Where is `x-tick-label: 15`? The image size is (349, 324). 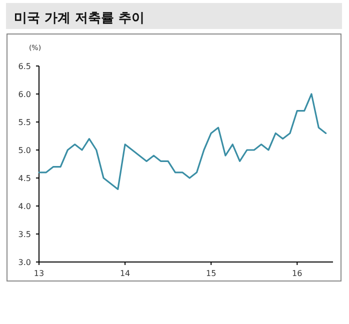
x-tick-label: 15 is located at coordinates (211, 273).